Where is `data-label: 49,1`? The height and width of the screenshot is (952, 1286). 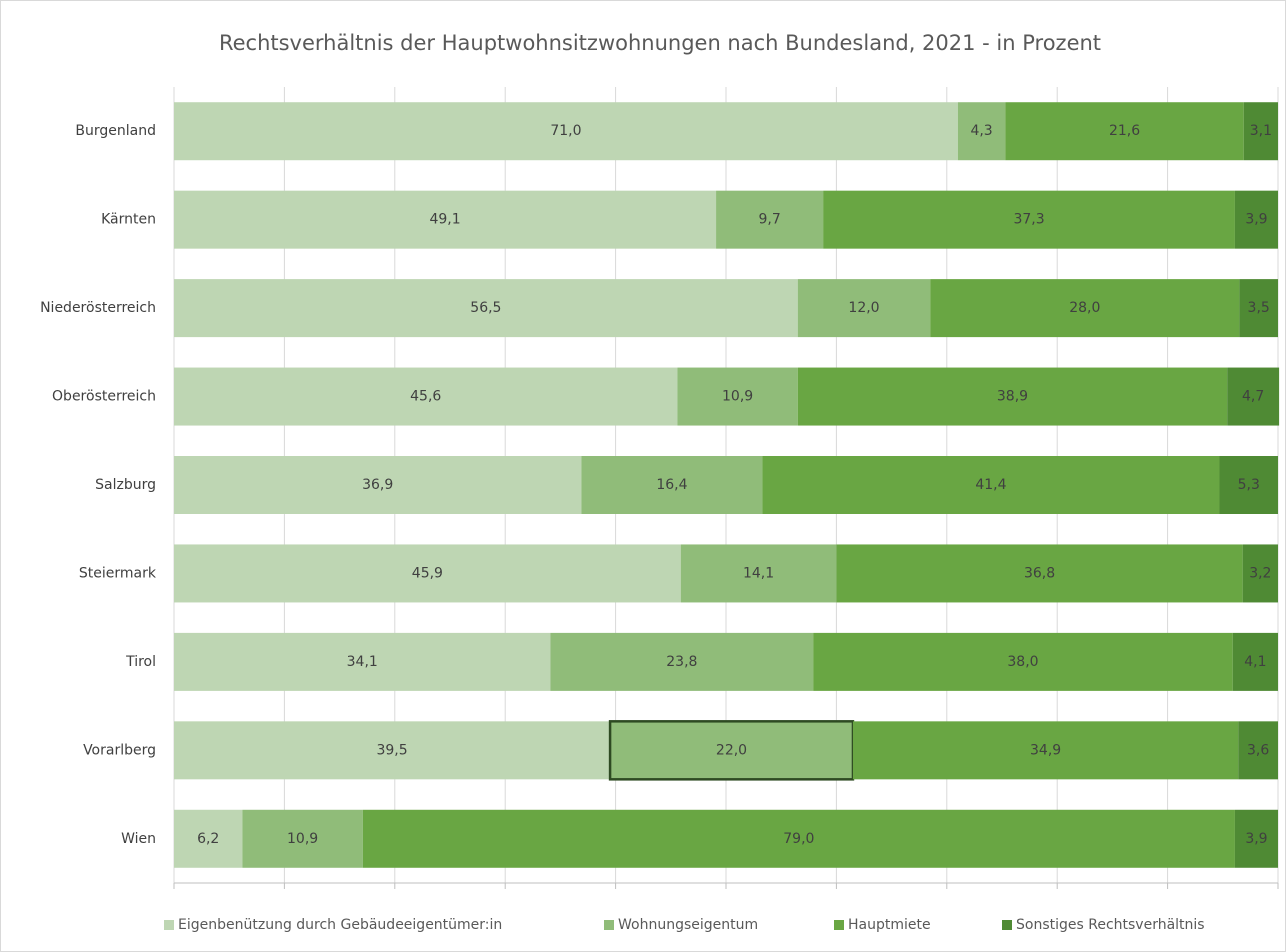
data-label: 49,1 is located at coordinates (444, 220).